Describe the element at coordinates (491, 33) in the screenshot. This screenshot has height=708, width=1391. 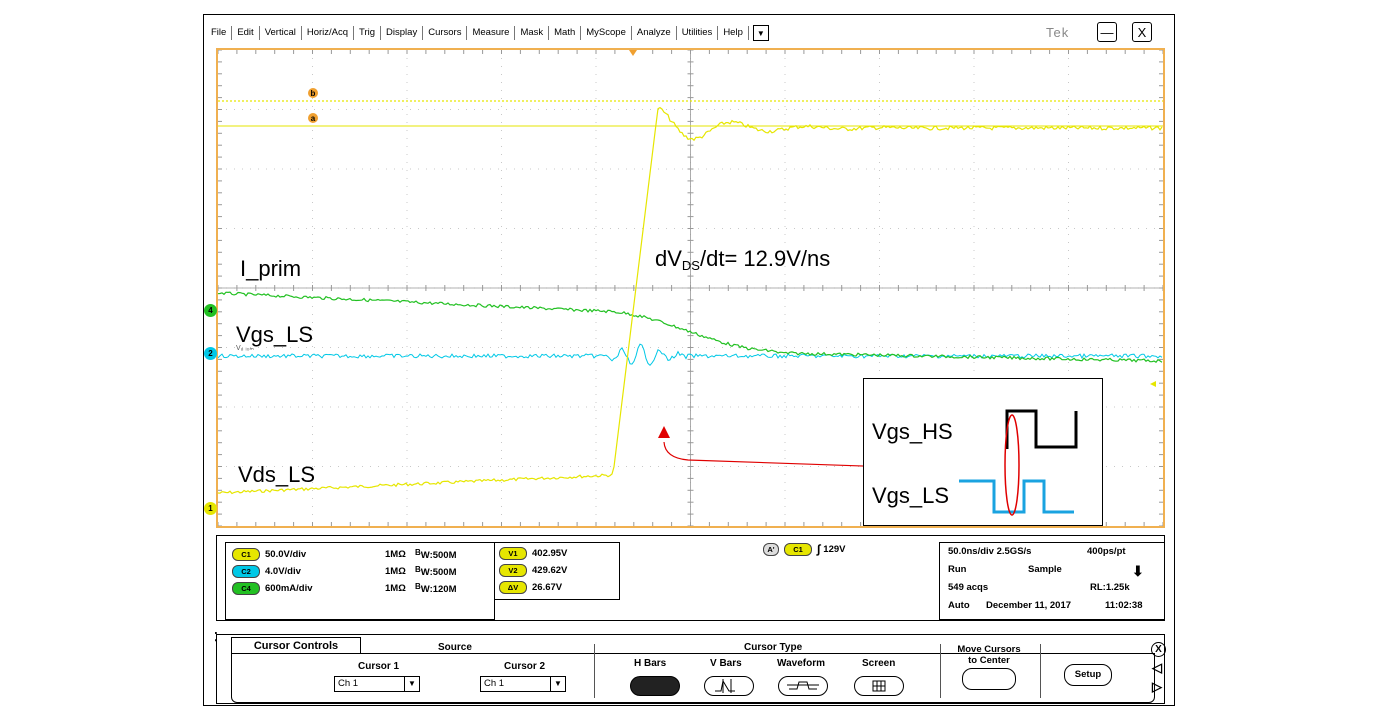
I see `menu-measure: Measure` at that location.